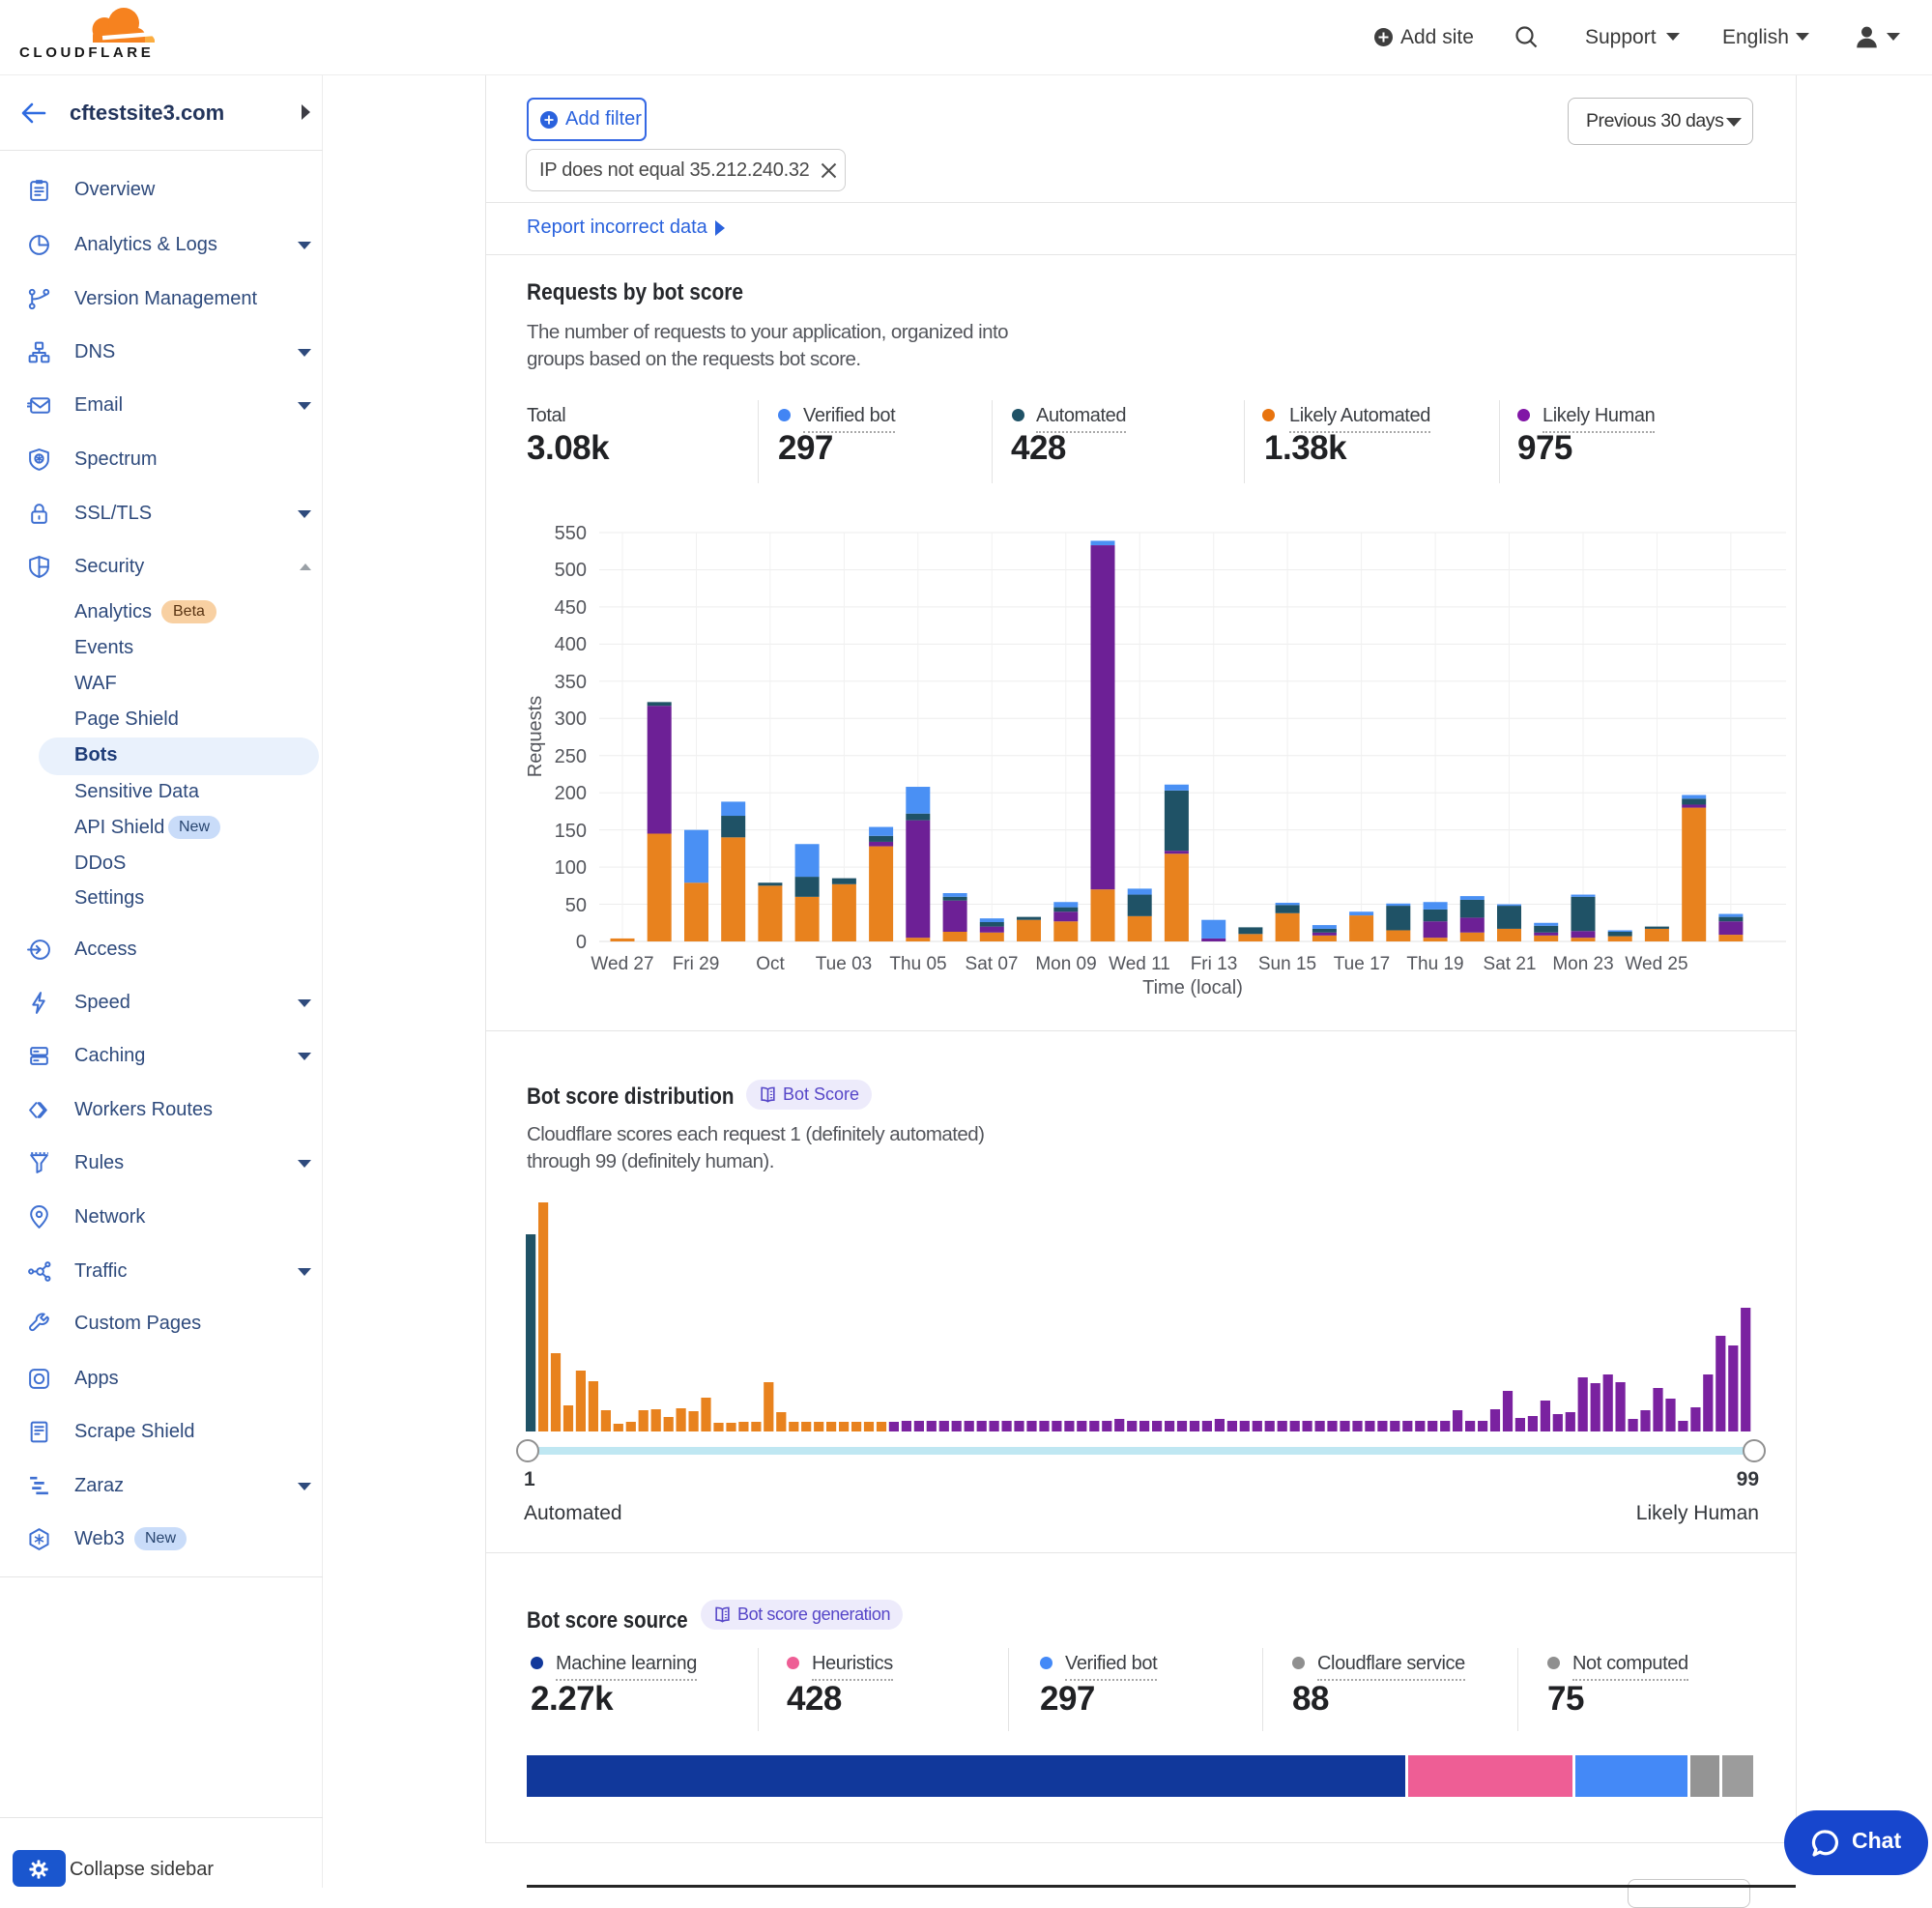 The height and width of the screenshot is (1908, 1932). Describe the element at coordinates (576, 905) in the screenshot. I see `svg-text: 50` at that location.